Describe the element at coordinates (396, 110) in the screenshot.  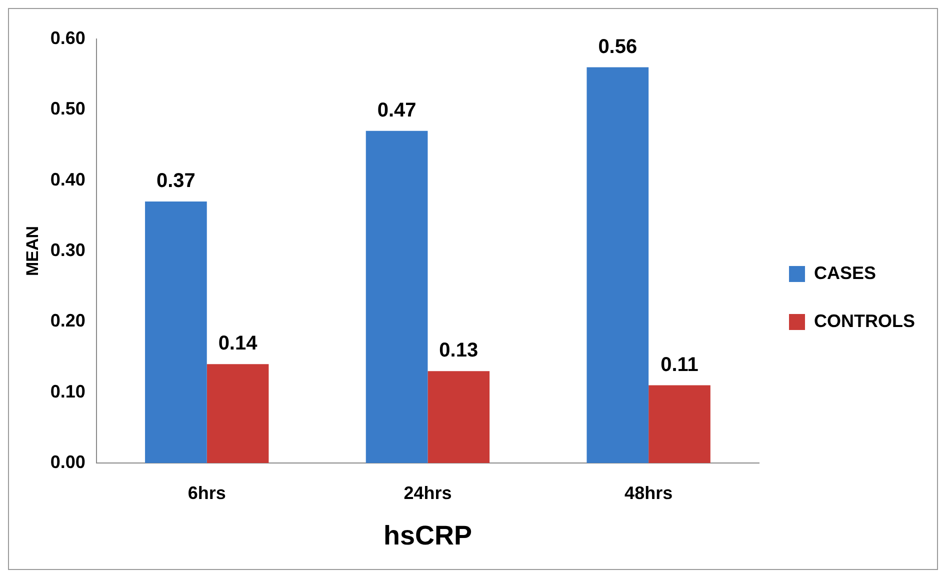
I see `data-label: 0.47` at that location.